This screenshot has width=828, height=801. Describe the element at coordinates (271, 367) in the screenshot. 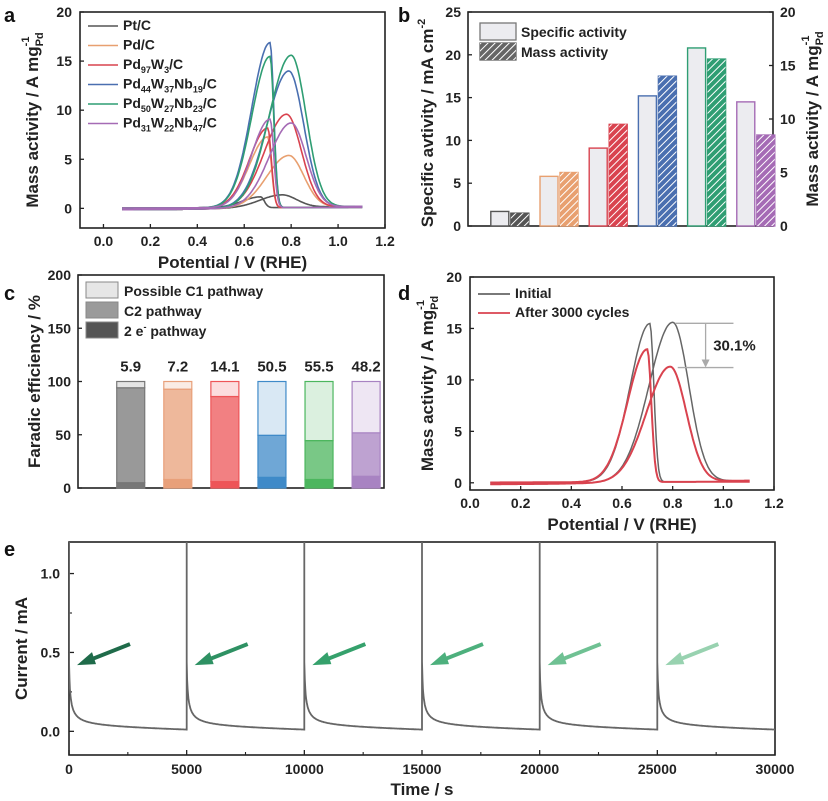

I see `bar-data-label: 50.5` at that location.